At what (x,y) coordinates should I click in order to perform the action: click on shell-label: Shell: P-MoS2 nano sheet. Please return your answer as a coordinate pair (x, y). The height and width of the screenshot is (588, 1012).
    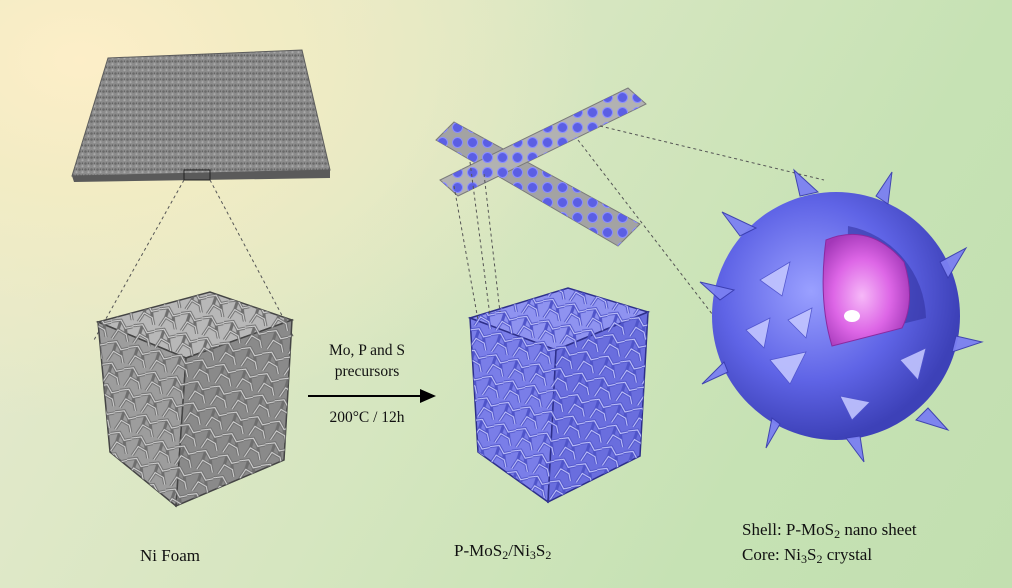
    Looking at the image, I should click on (829, 530).